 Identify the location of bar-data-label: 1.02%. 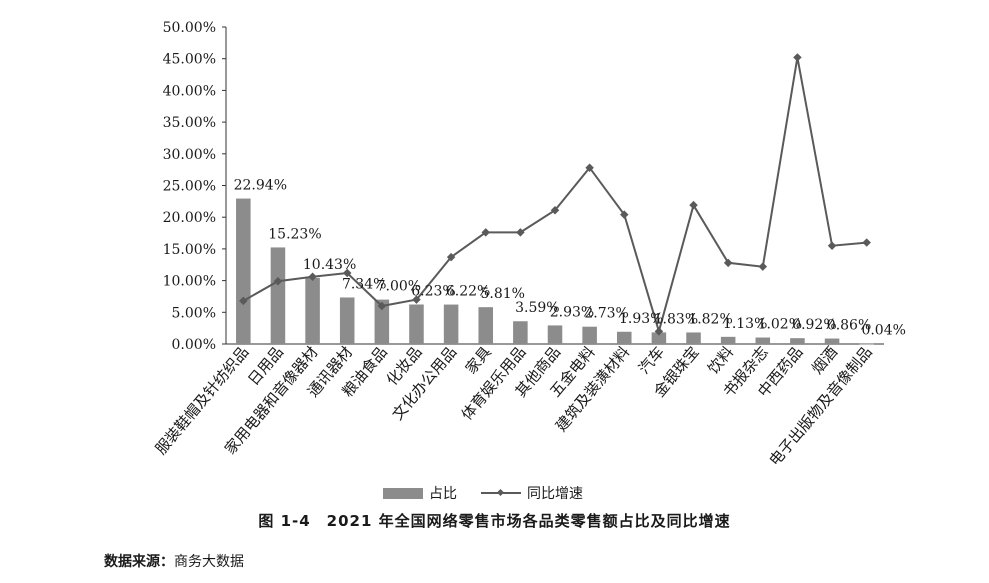
(780, 325).